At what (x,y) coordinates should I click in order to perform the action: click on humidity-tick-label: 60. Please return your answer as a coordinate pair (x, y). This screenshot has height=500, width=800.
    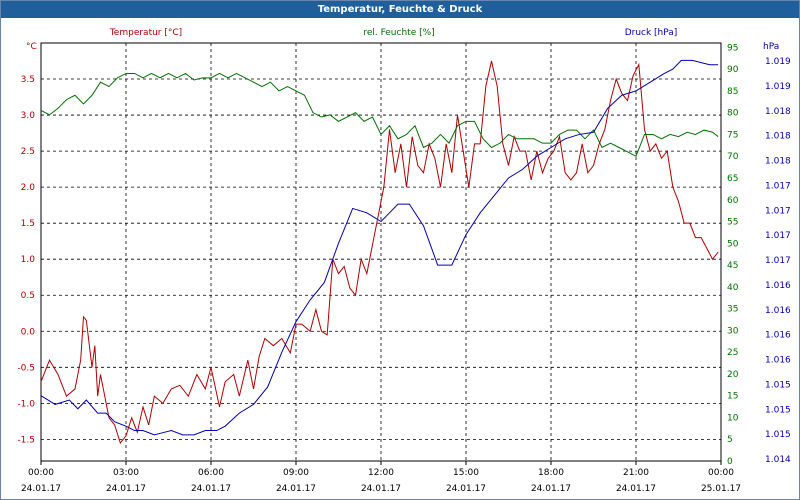
    Looking at the image, I should click on (733, 201).